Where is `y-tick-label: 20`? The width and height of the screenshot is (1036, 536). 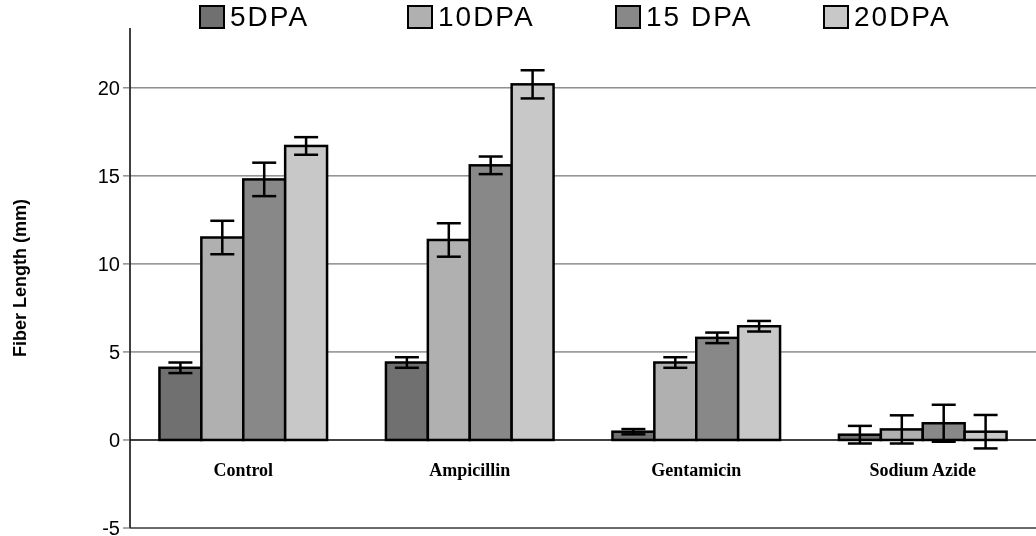 y-tick-label: 20 is located at coordinates (108, 87).